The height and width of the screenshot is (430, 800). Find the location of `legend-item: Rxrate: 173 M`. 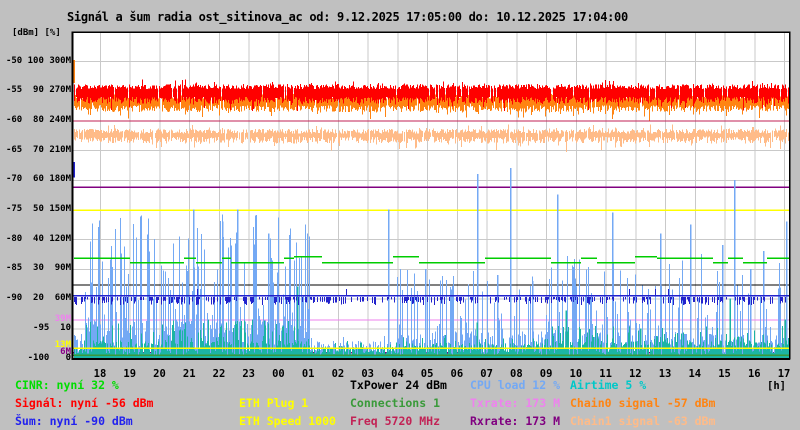

legend-item: Rxrate: 173 M is located at coordinates (515, 421).